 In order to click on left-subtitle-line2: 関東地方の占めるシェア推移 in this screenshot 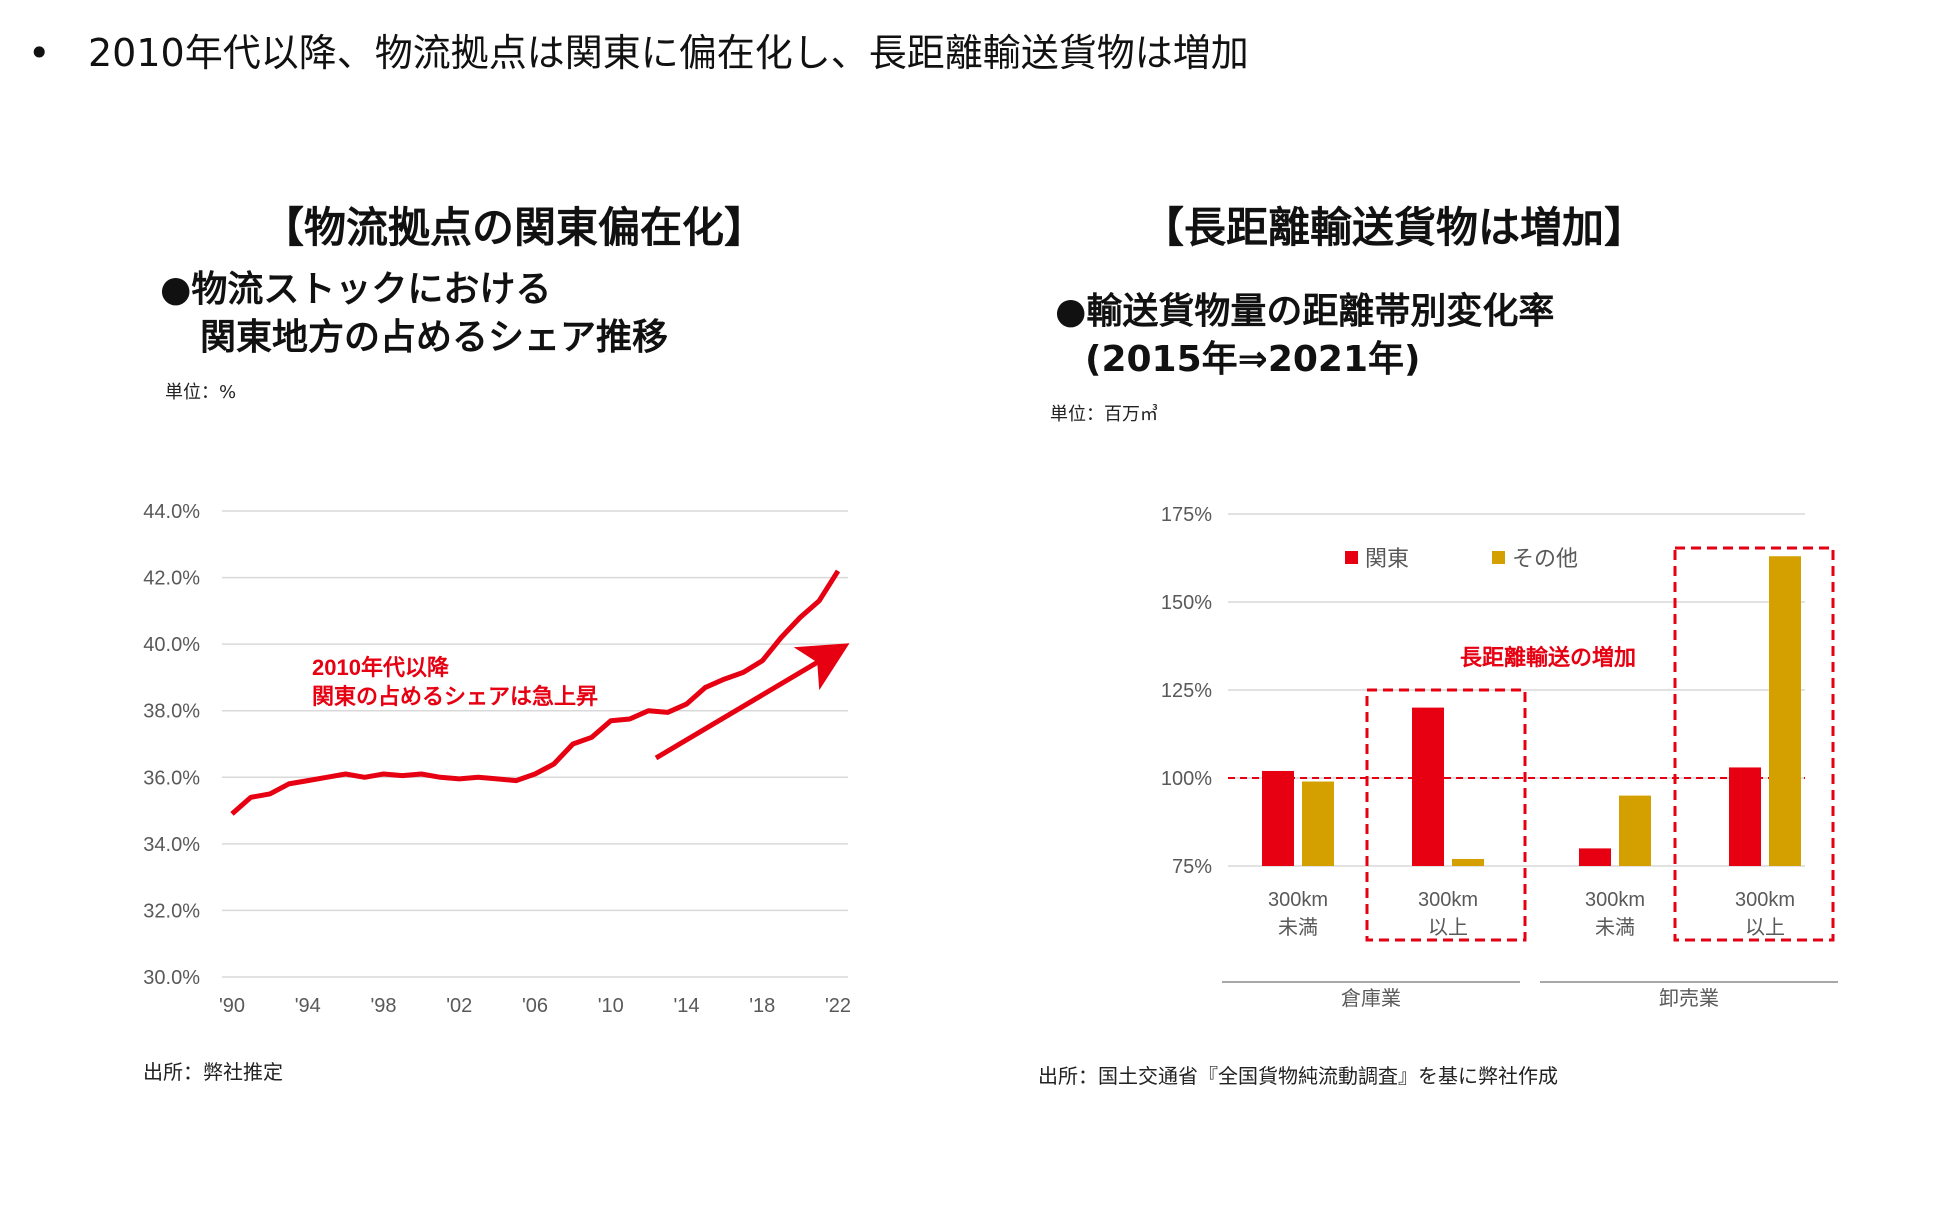, I will do `click(434, 337)`.